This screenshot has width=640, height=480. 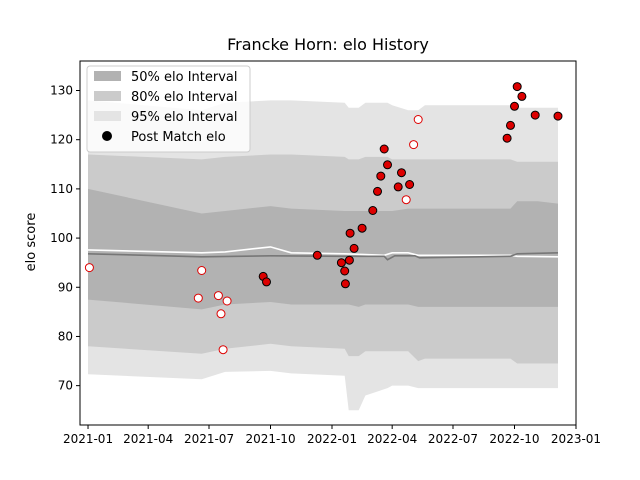 What do you see at coordinates (576, 439) in the screenshot?
I see `x-tick-label: 2023-01` at bounding box center [576, 439].